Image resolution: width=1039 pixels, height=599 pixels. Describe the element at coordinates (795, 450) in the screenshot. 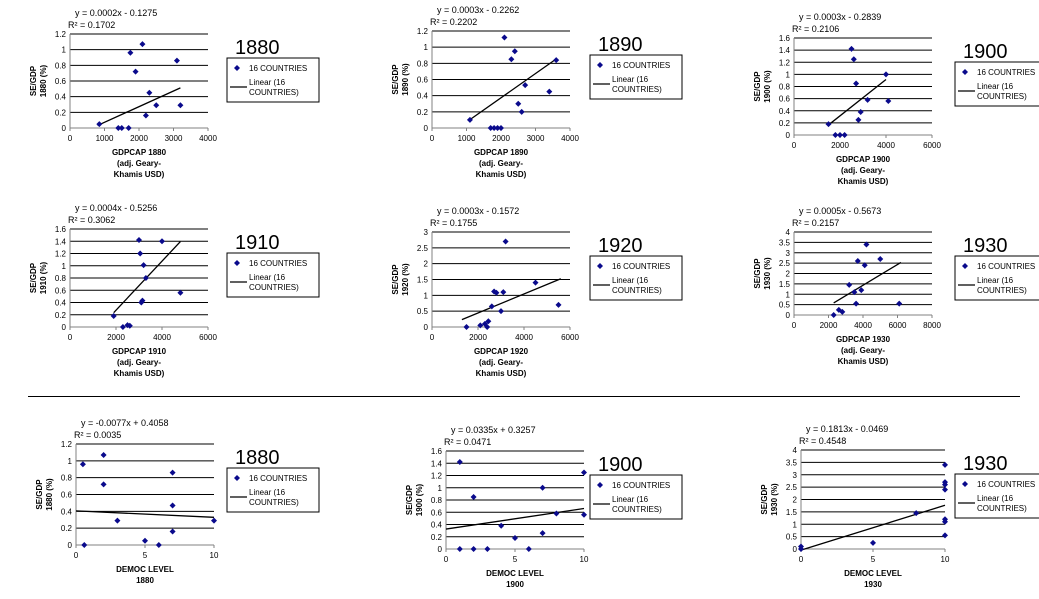

I see `y-tick-label: 4` at that location.